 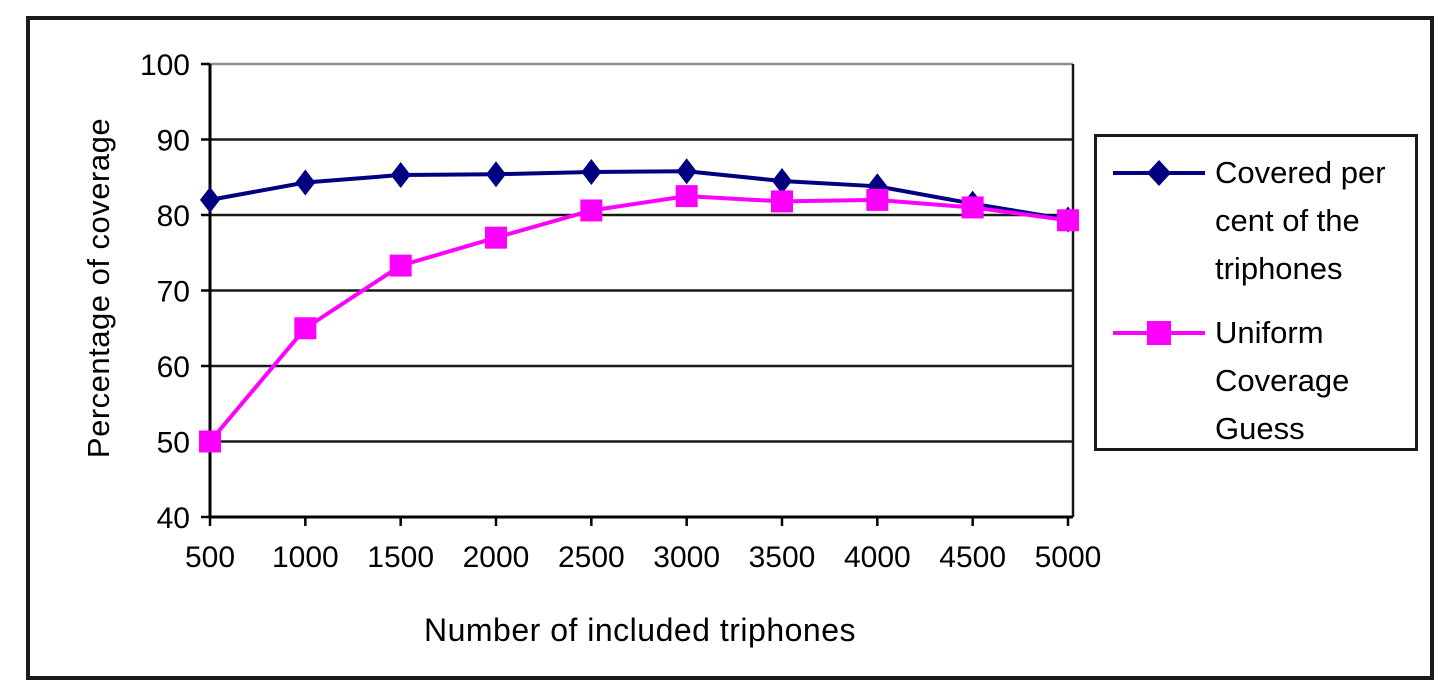 What do you see at coordinates (173, 141) in the screenshot?
I see `y-tick-label: 90` at bounding box center [173, 141].